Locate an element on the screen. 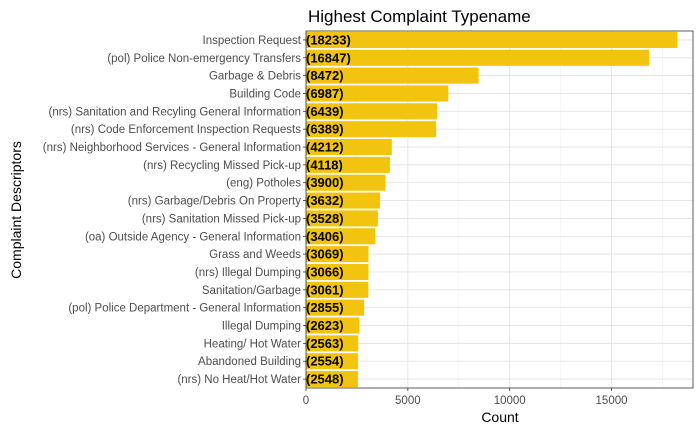  data-label: (3066) is located at coordinates (325, 271).